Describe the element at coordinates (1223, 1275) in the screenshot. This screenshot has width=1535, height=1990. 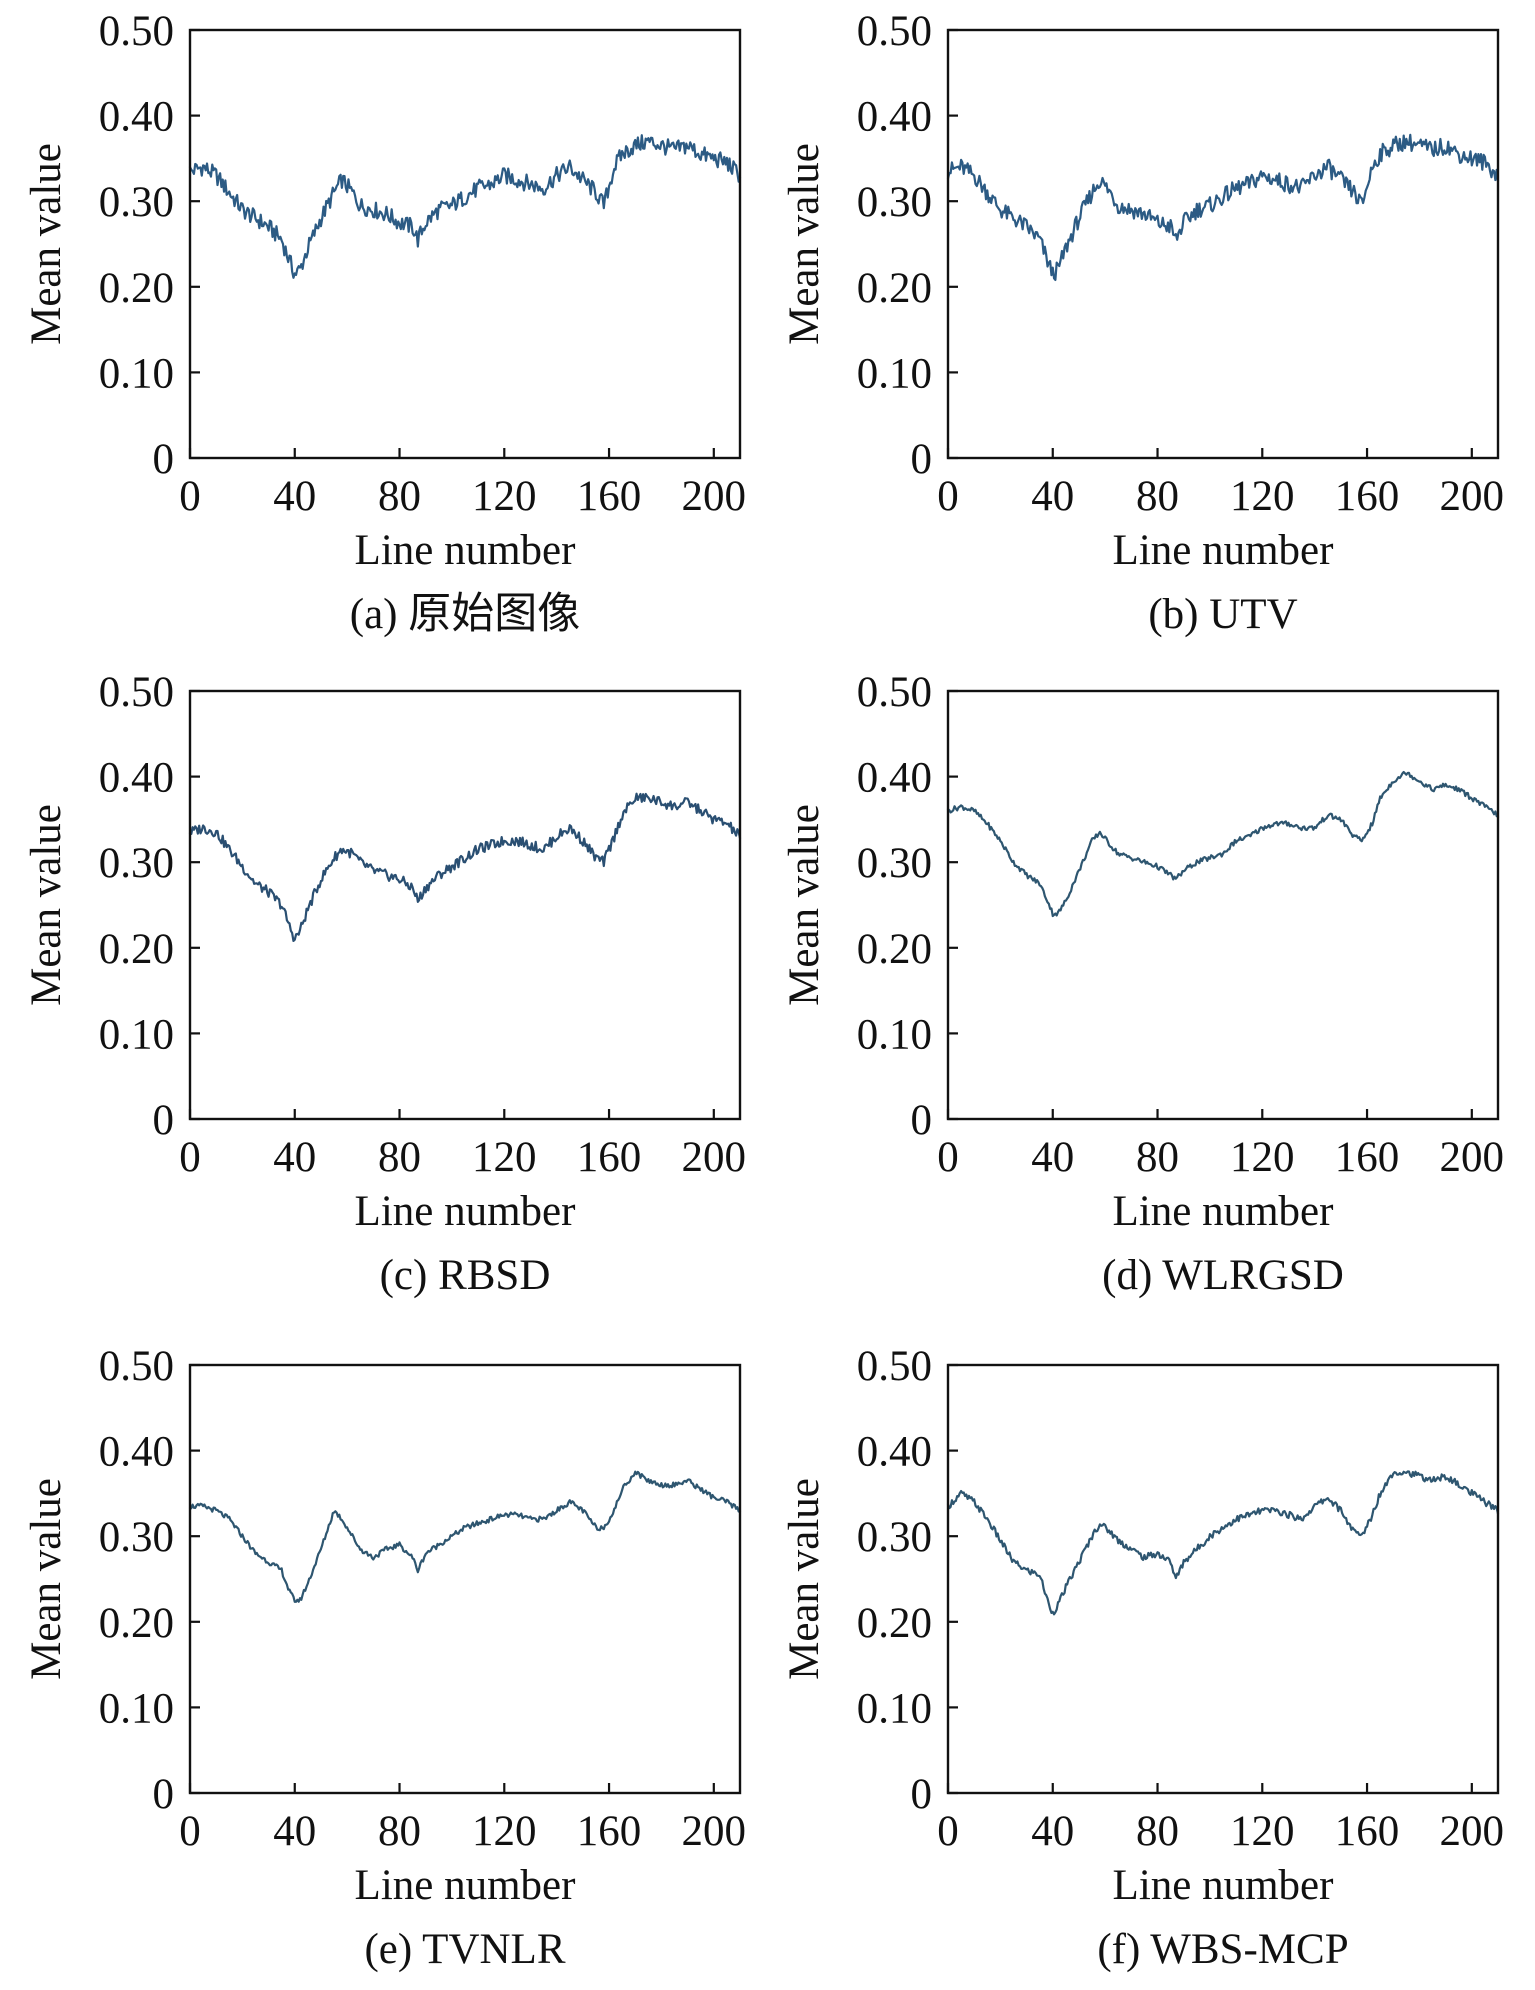
I see `panel-caption: (d) WLRGSD` at that location.